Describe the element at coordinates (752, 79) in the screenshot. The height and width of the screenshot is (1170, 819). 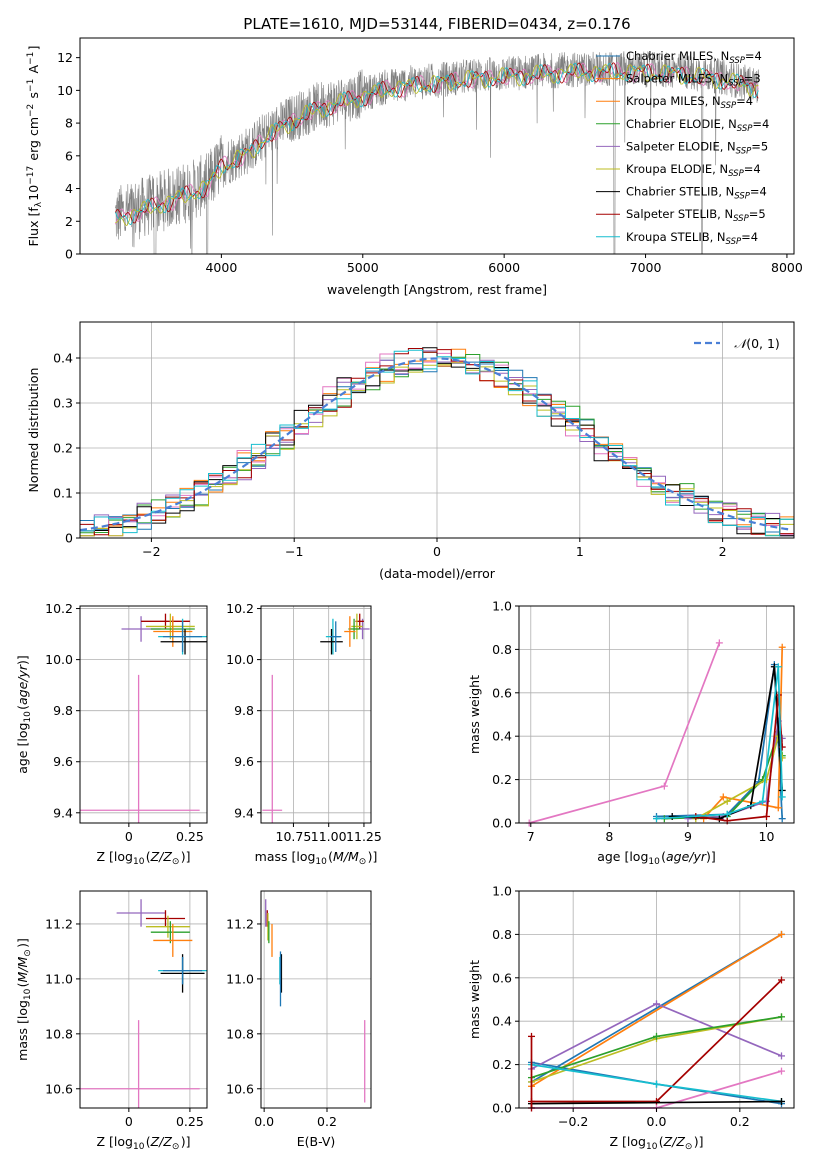
I see `legend-text: =3` at that location.